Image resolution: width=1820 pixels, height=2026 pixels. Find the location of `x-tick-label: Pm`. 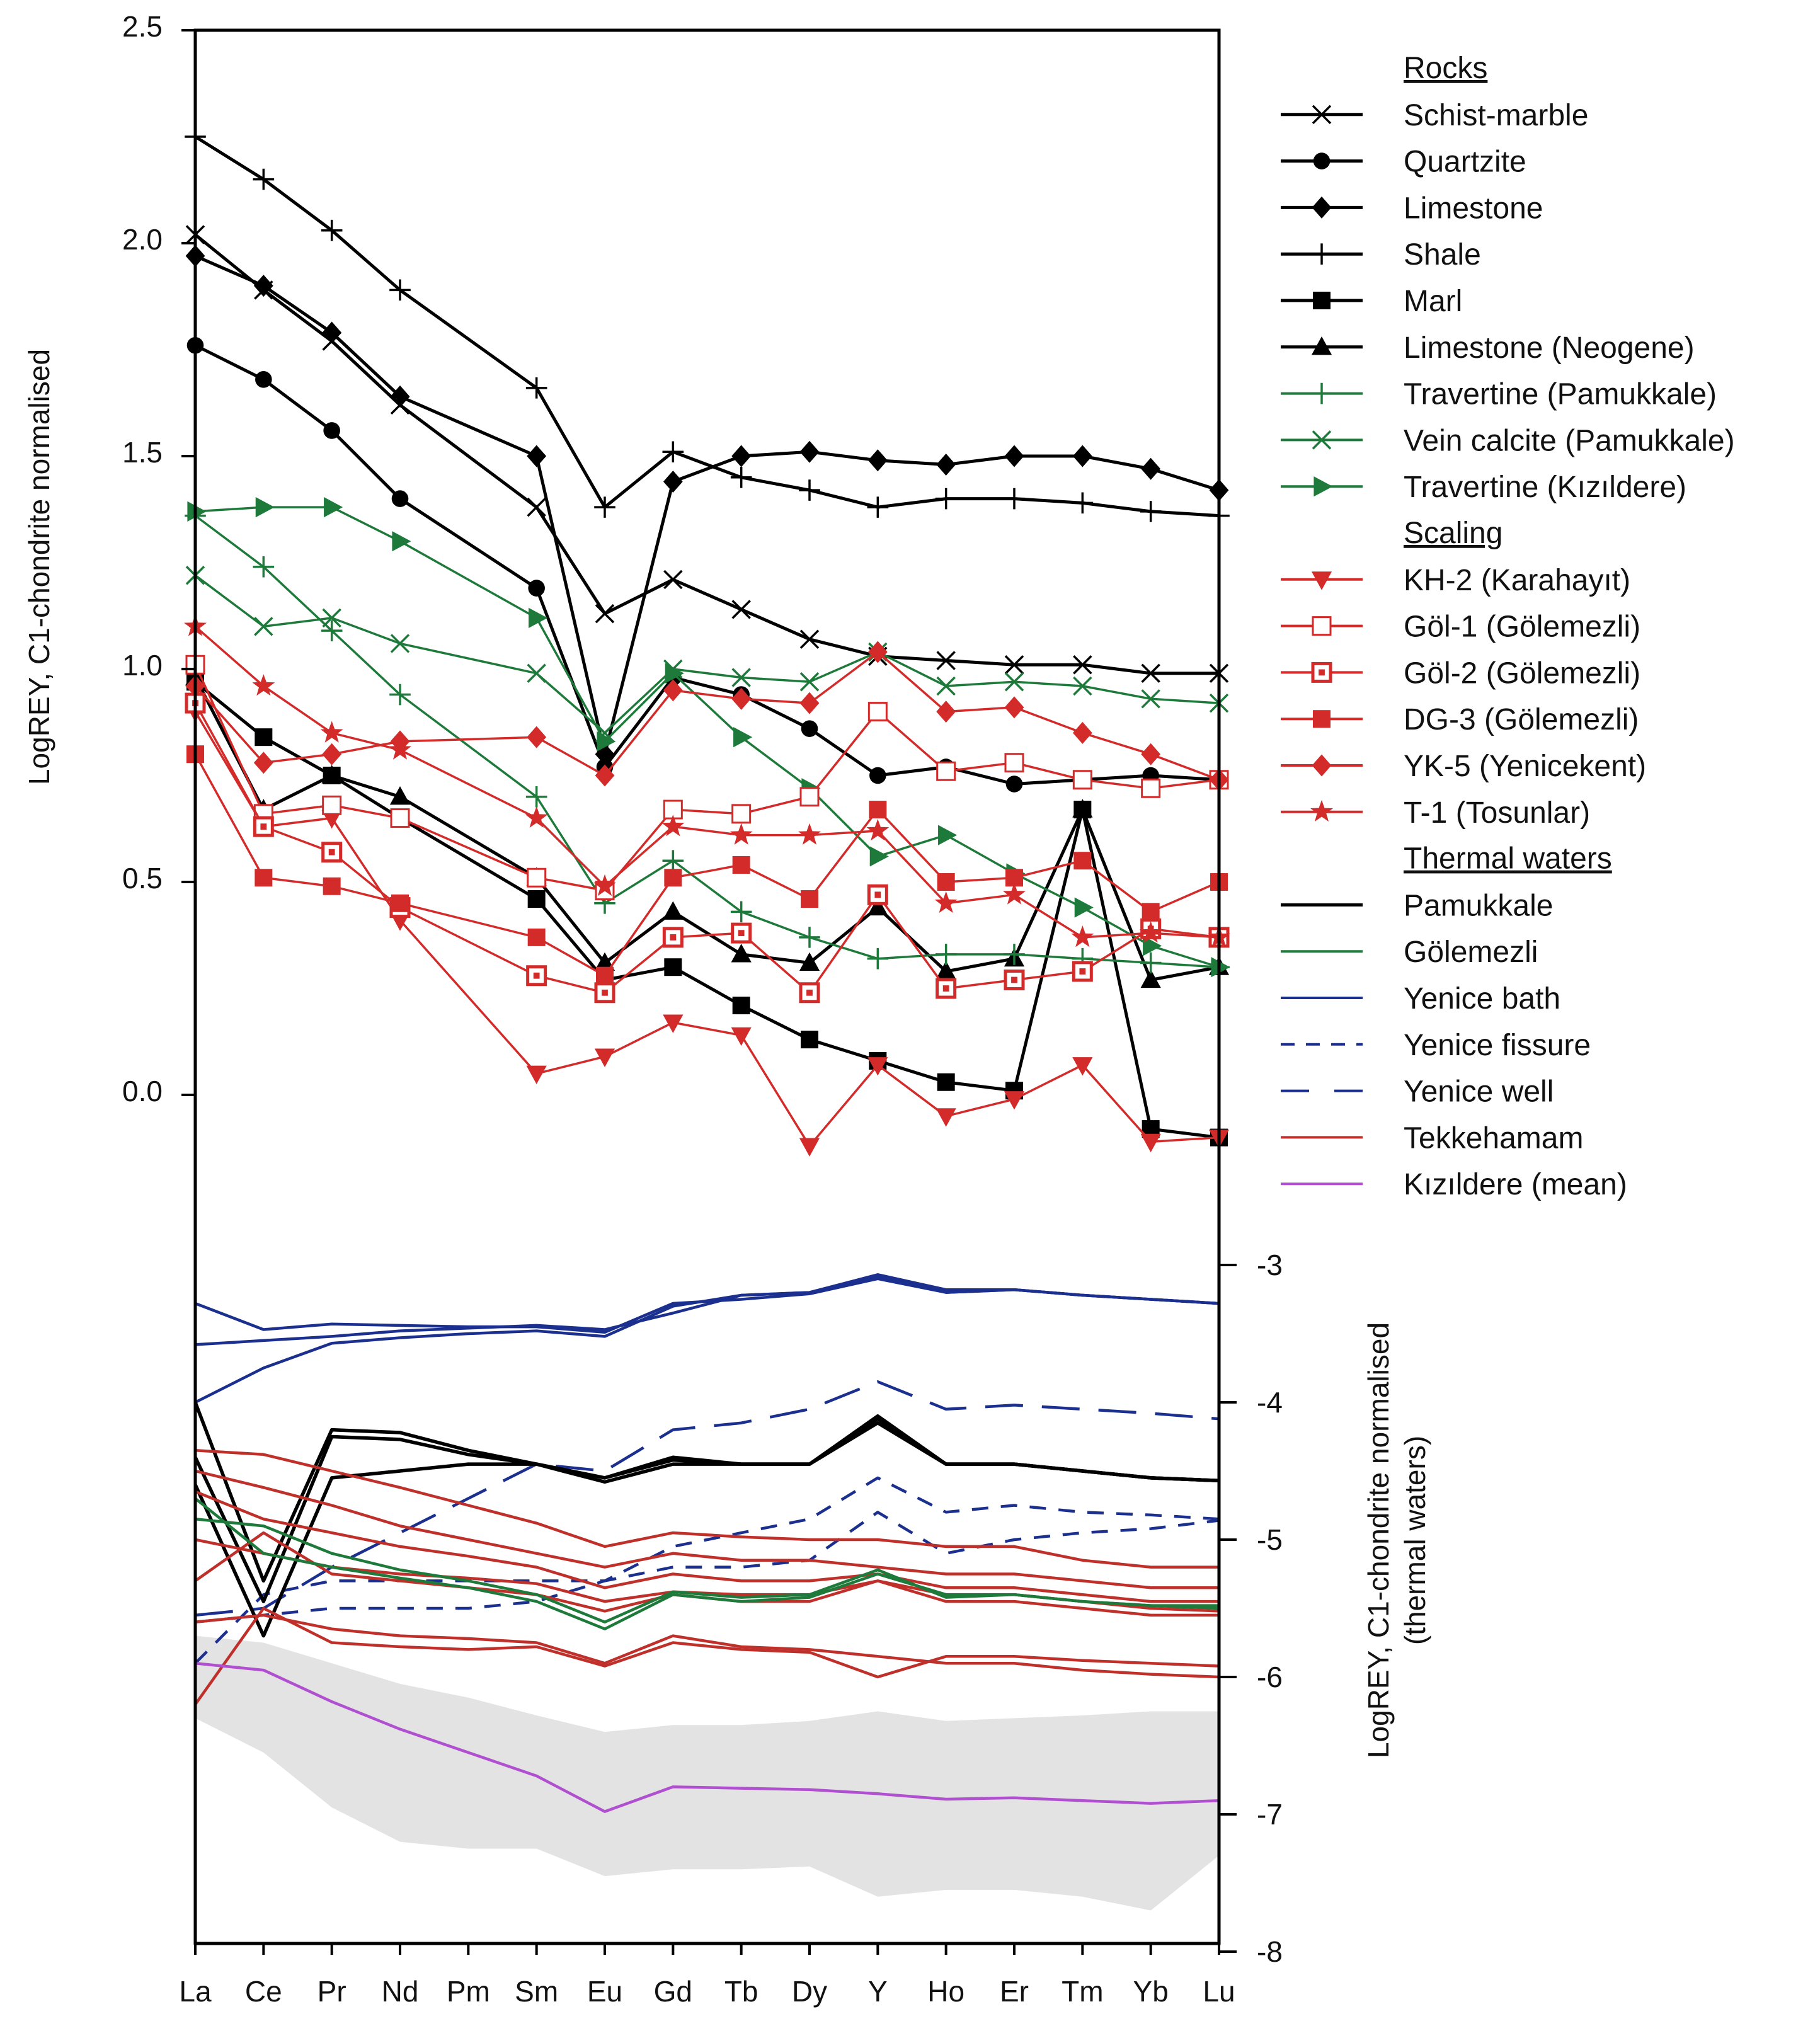

x-tick-label: Pm is located at coordinates (468, 1991).